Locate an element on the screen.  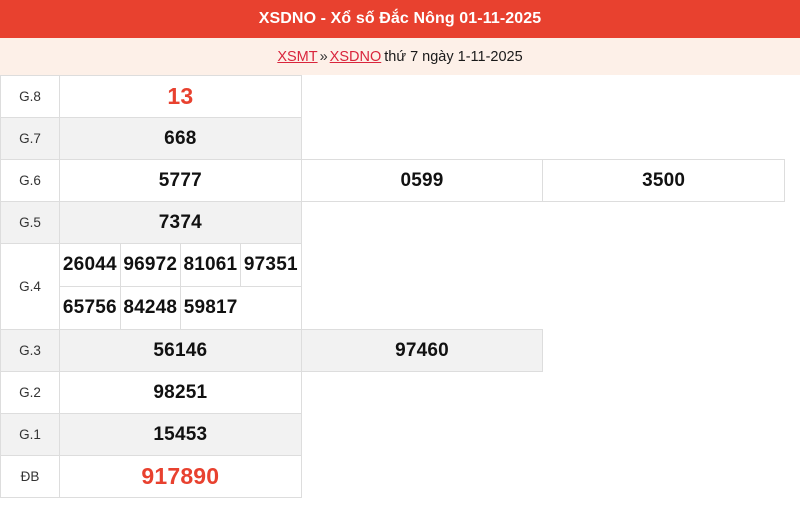
table-row: ĐB 917890 is located at coordinates (392, 476).